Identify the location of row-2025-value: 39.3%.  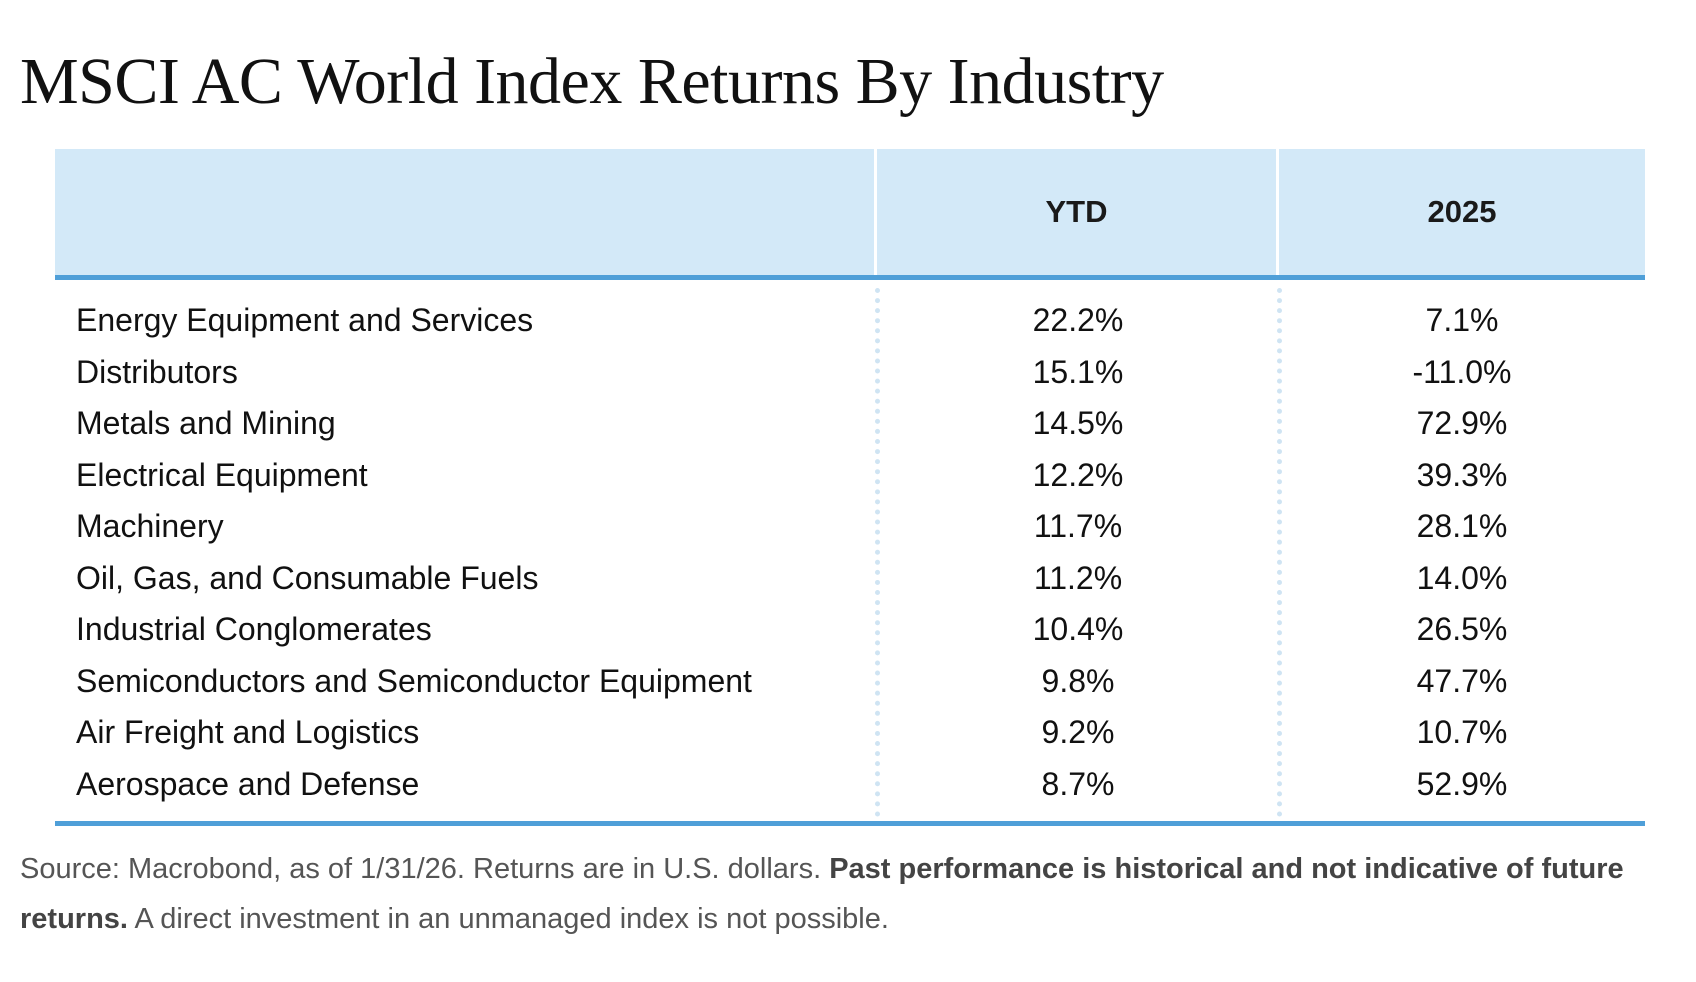
(1462, 474).